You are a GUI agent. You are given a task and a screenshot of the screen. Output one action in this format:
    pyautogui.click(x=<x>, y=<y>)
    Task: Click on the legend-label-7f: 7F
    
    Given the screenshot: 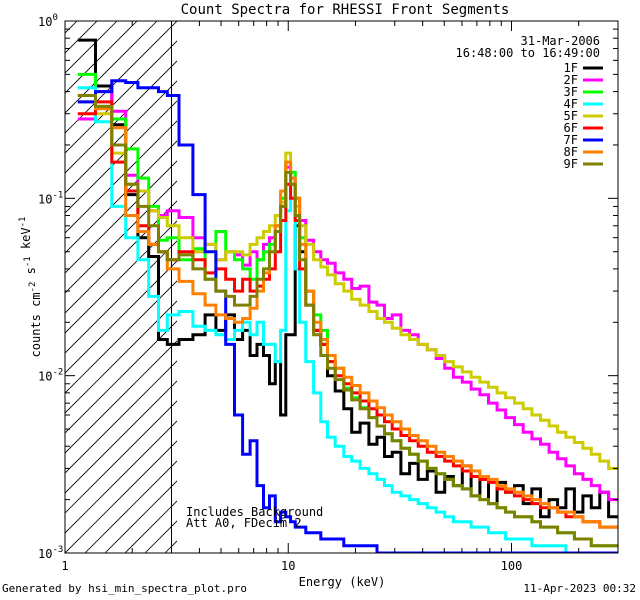 What is the action you would take?
    pyautogui.click(x=571, y=140)
    